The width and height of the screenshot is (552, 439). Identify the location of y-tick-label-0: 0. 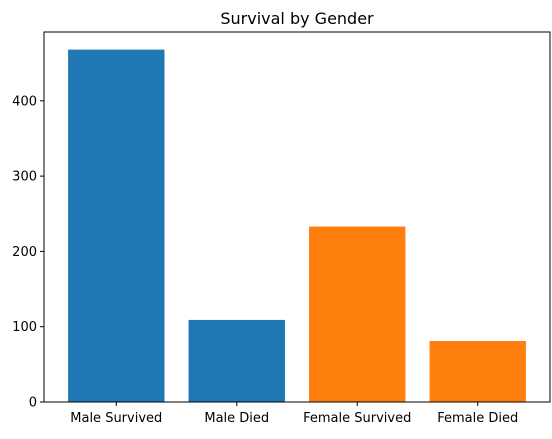
(33, 403).